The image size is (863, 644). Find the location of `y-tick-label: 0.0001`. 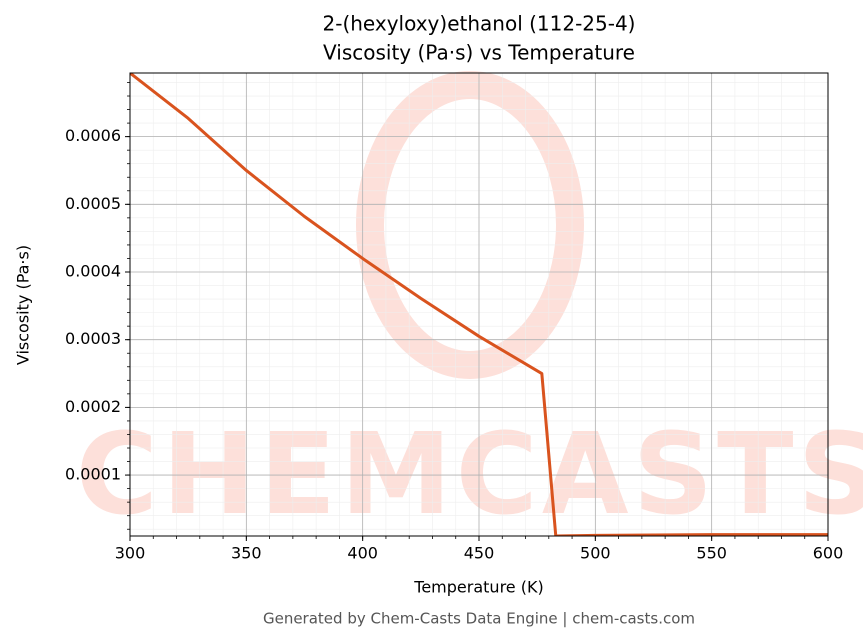

y-tick-label: 0.0001 is located at coordinates (93, 474).